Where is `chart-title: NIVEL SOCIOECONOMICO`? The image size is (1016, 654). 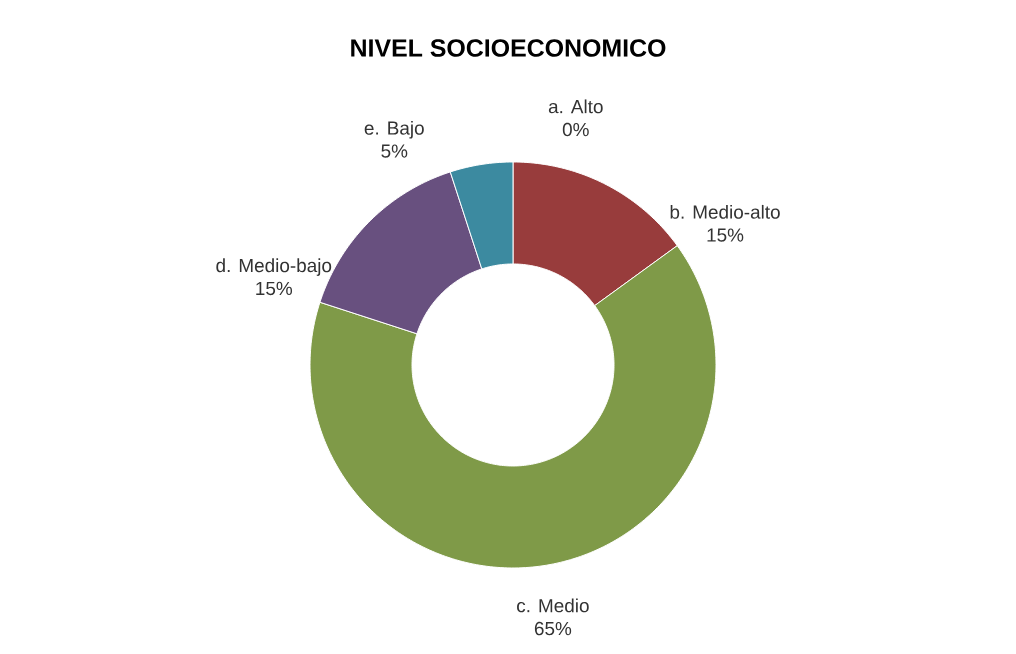 chart-title: NIVEL SOCIOECONOMICO is located at coordinates (508, 48).